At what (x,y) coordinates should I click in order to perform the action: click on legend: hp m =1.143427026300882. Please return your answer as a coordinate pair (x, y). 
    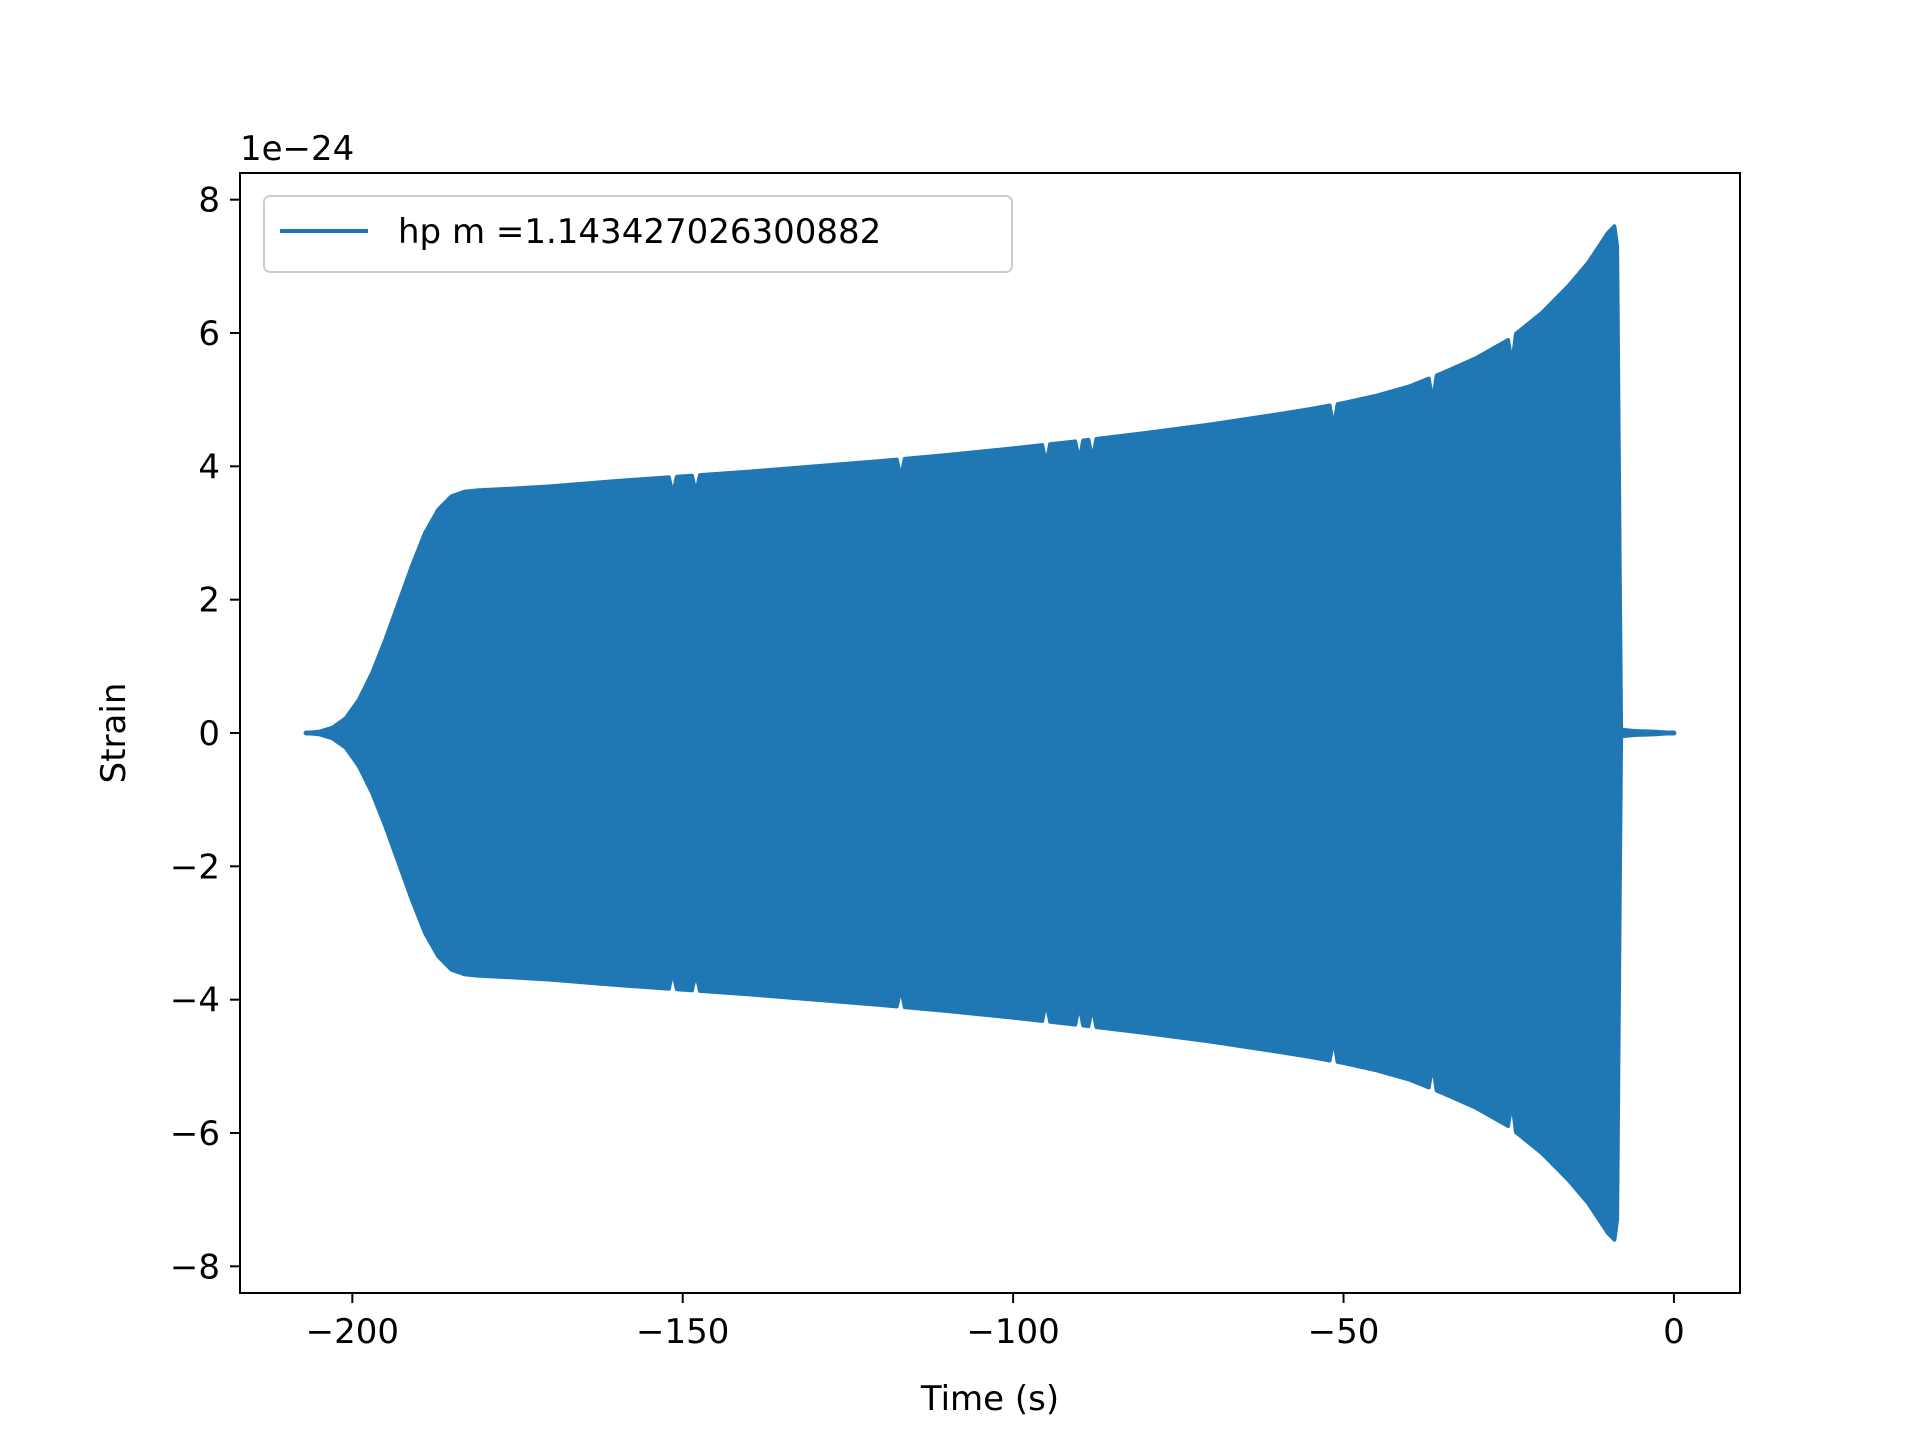
    Looking at the image, I should click on (638, 234).